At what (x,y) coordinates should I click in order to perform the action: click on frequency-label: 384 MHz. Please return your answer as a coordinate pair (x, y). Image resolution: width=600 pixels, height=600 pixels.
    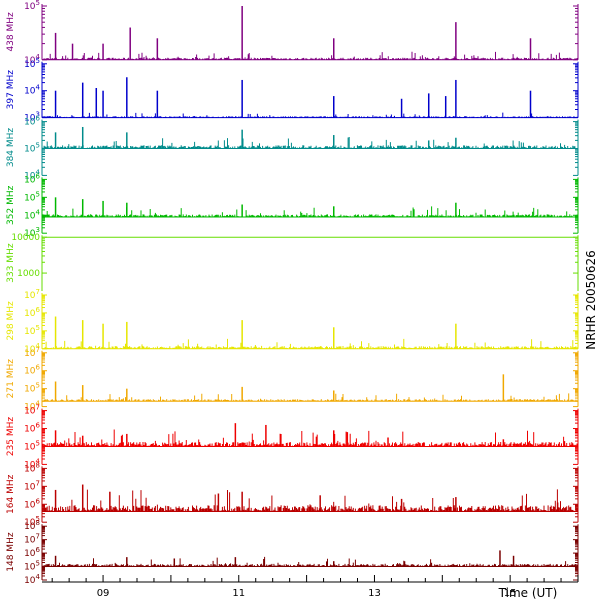
    Looking at the image, I should click on (11, 148).